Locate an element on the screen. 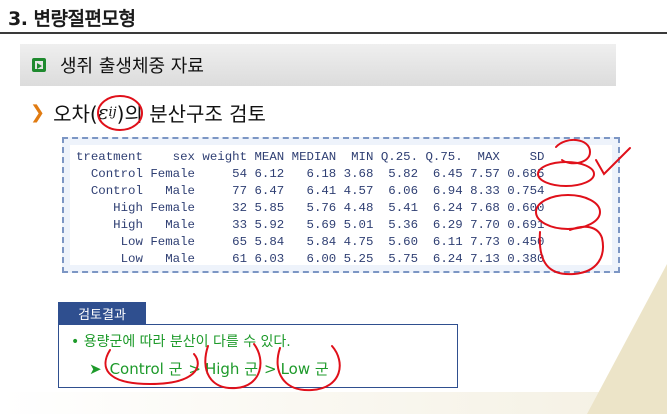 The height and width of the screenshot is (414, 667). title-divider is located at coordinates (333, 33).